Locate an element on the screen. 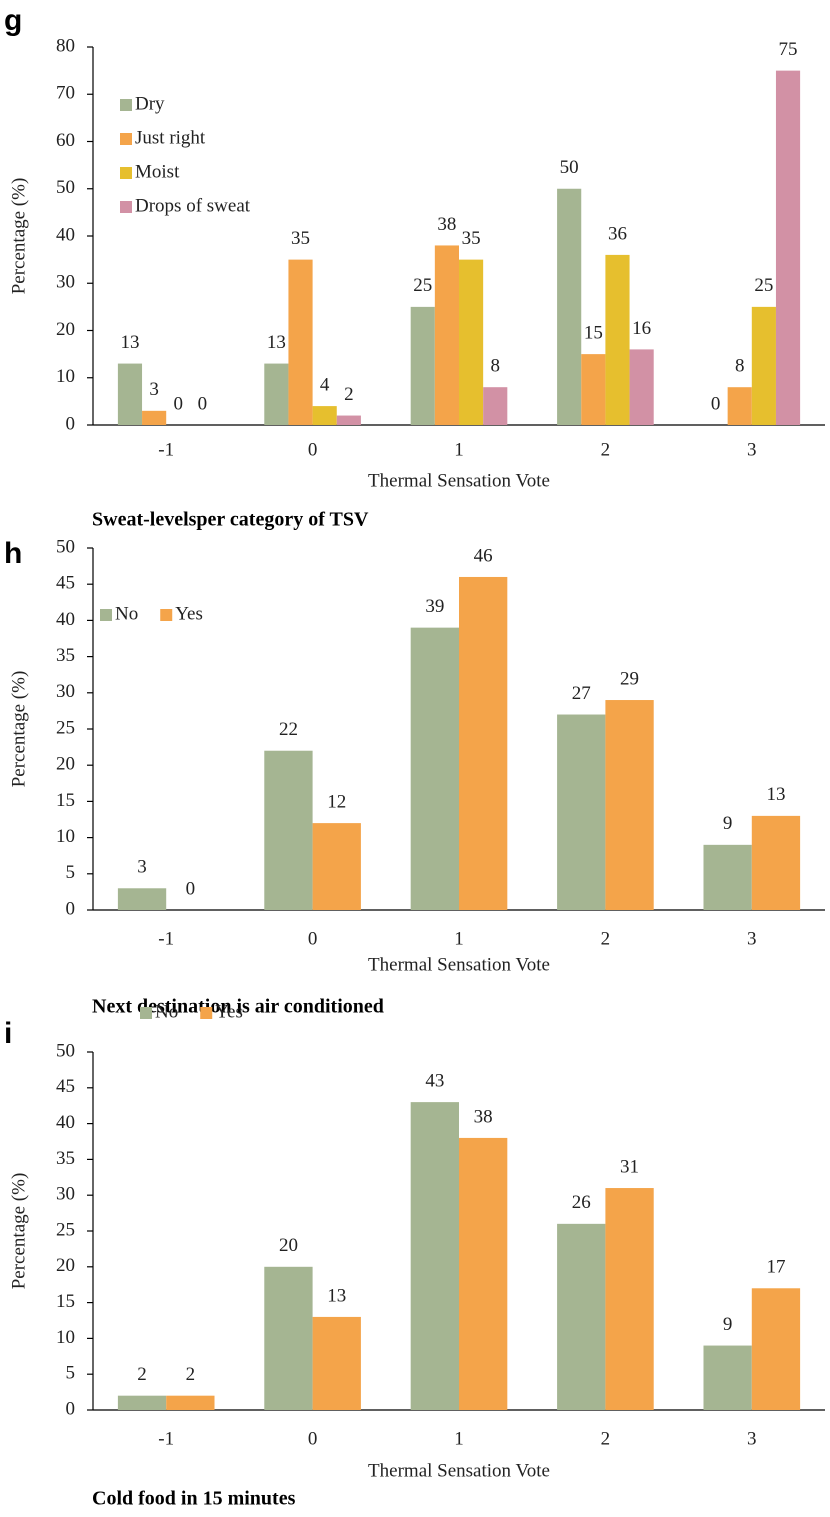  value-label: 4 is located at coordinates (325, 384).